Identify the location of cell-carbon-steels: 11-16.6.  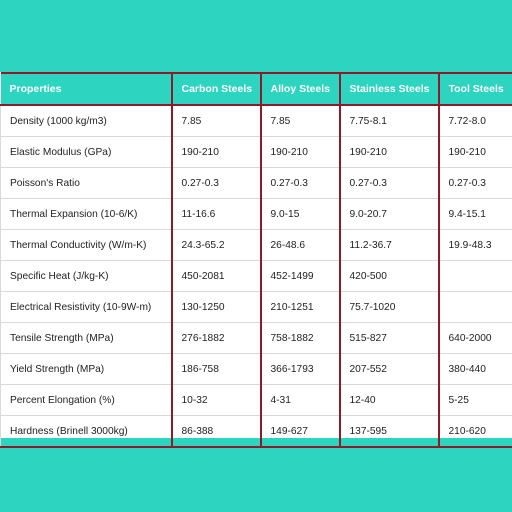
(216, 214).